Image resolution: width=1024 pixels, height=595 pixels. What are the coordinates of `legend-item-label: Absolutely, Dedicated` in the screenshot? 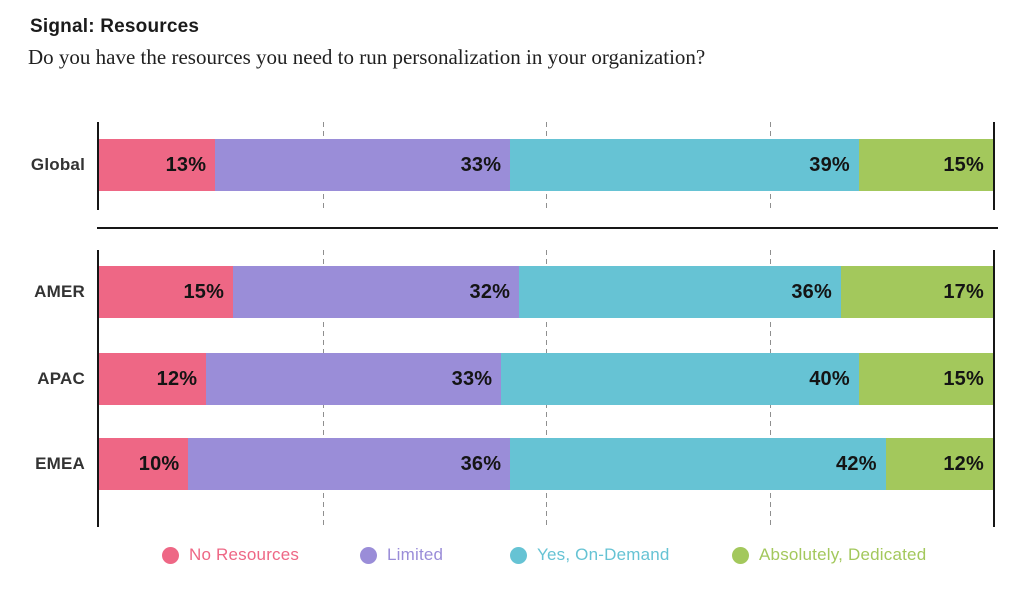 It's located at (843, 554).